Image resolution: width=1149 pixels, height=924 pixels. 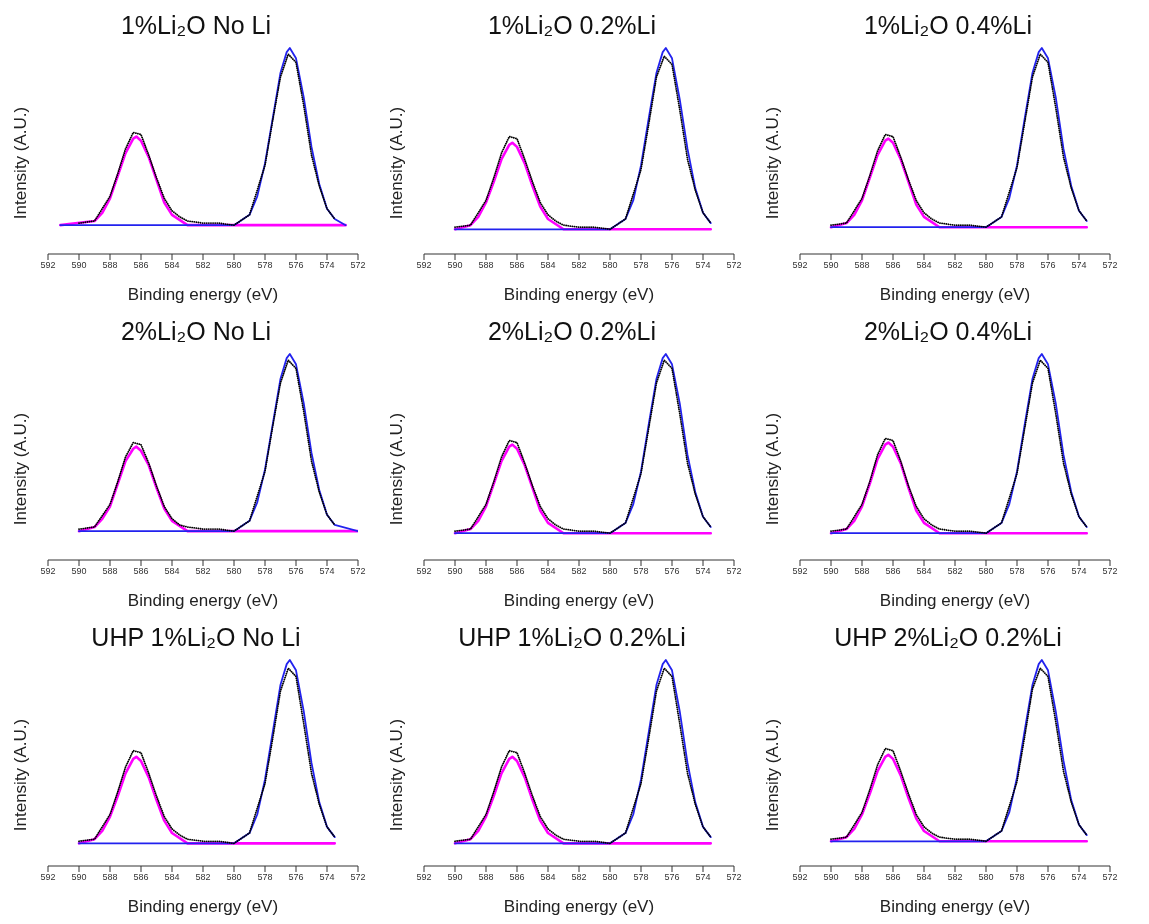 What do you see at coordinates (948, 637) in the screenshot?
I see `chart-title: UHP 2%Li₂O 0.2%Li` at bounding box center [948, 637].